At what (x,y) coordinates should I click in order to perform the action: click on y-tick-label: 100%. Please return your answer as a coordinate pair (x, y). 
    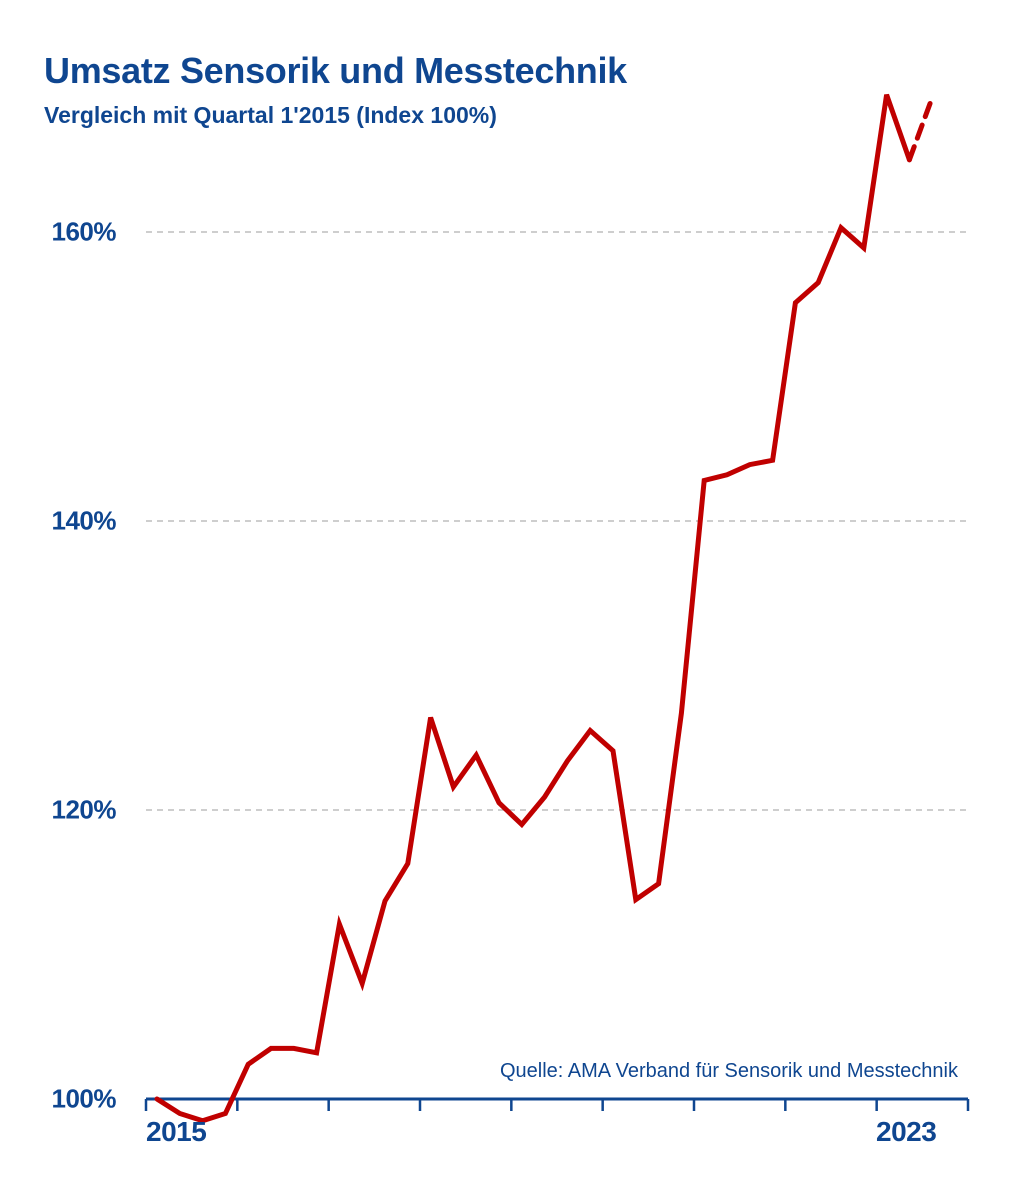
    Looking at the image, I should click on (84, 1098).